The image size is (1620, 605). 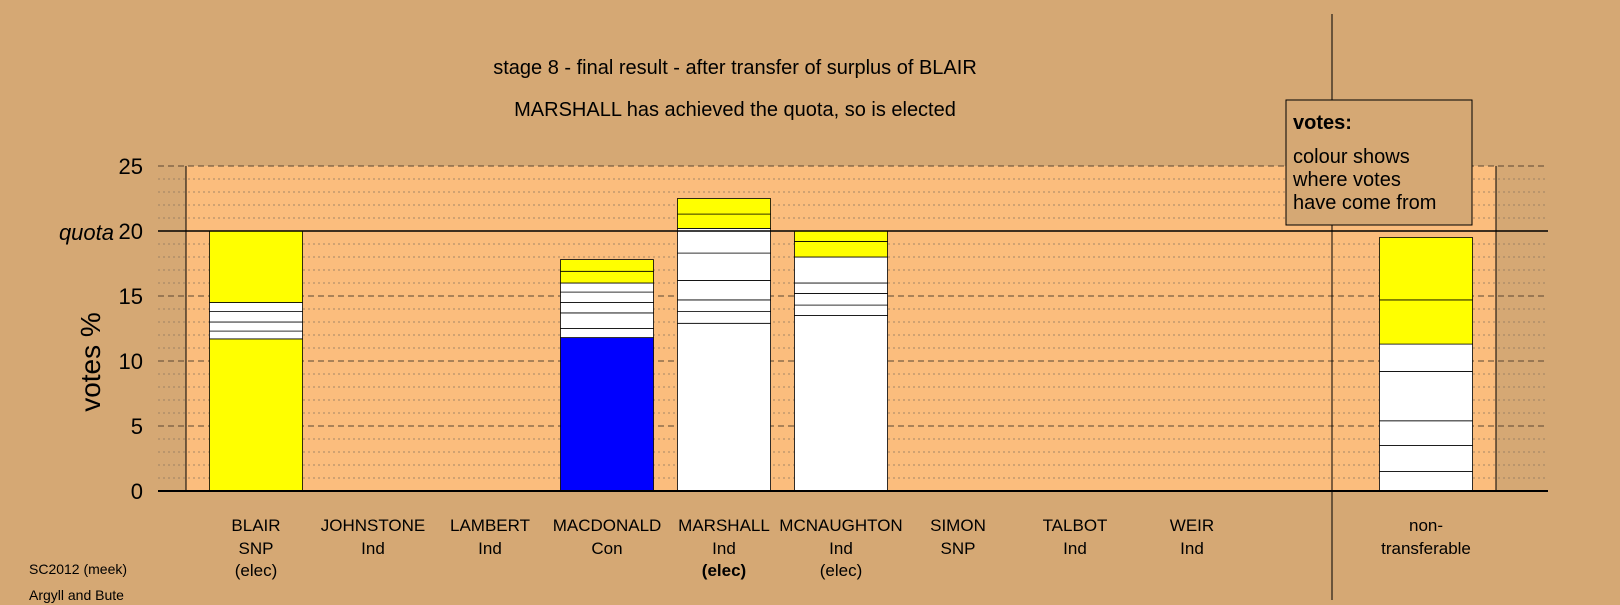 I want to click on candidate-name-label: MCNAUGHTON, so click(x=840, y=525).